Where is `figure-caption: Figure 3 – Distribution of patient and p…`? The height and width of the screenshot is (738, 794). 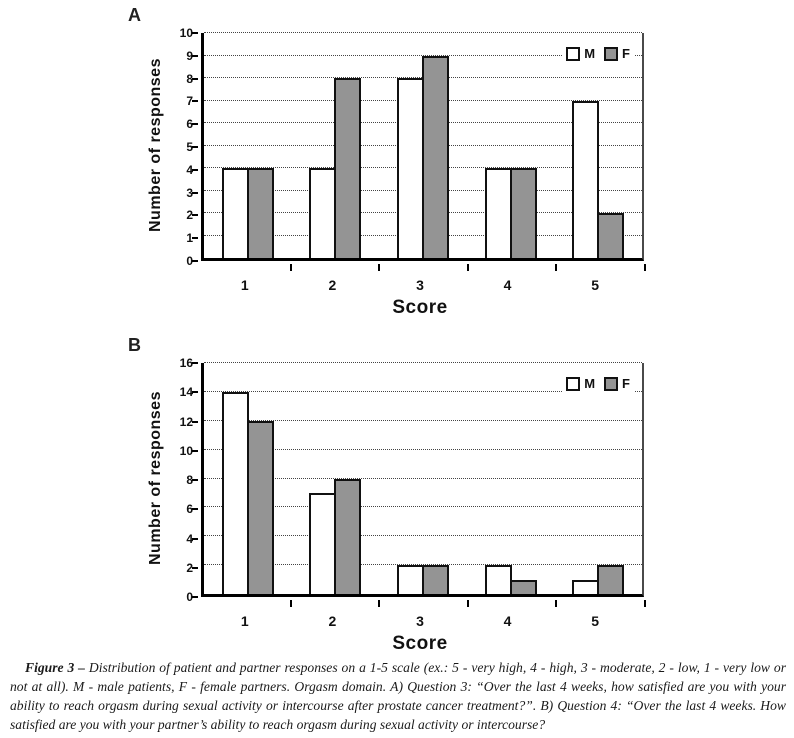
figure-caption: Figure 3 – Distribution of patient and p… is located at coordinates (398, 696).